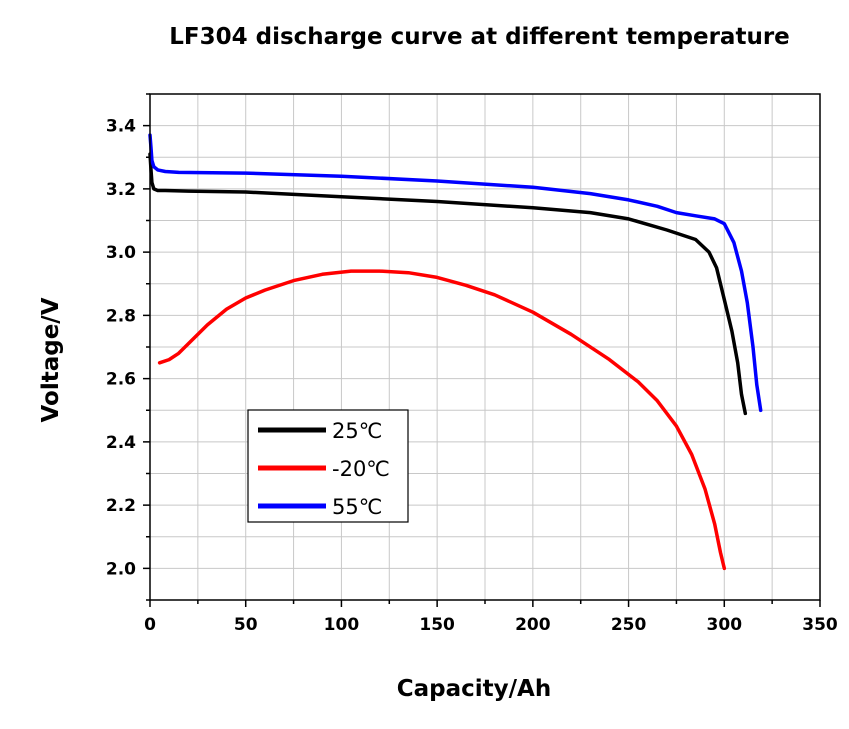 The height and width of the screenshot is (729, 849). I want to click on x-tick-label: 200, so click(533, 625).